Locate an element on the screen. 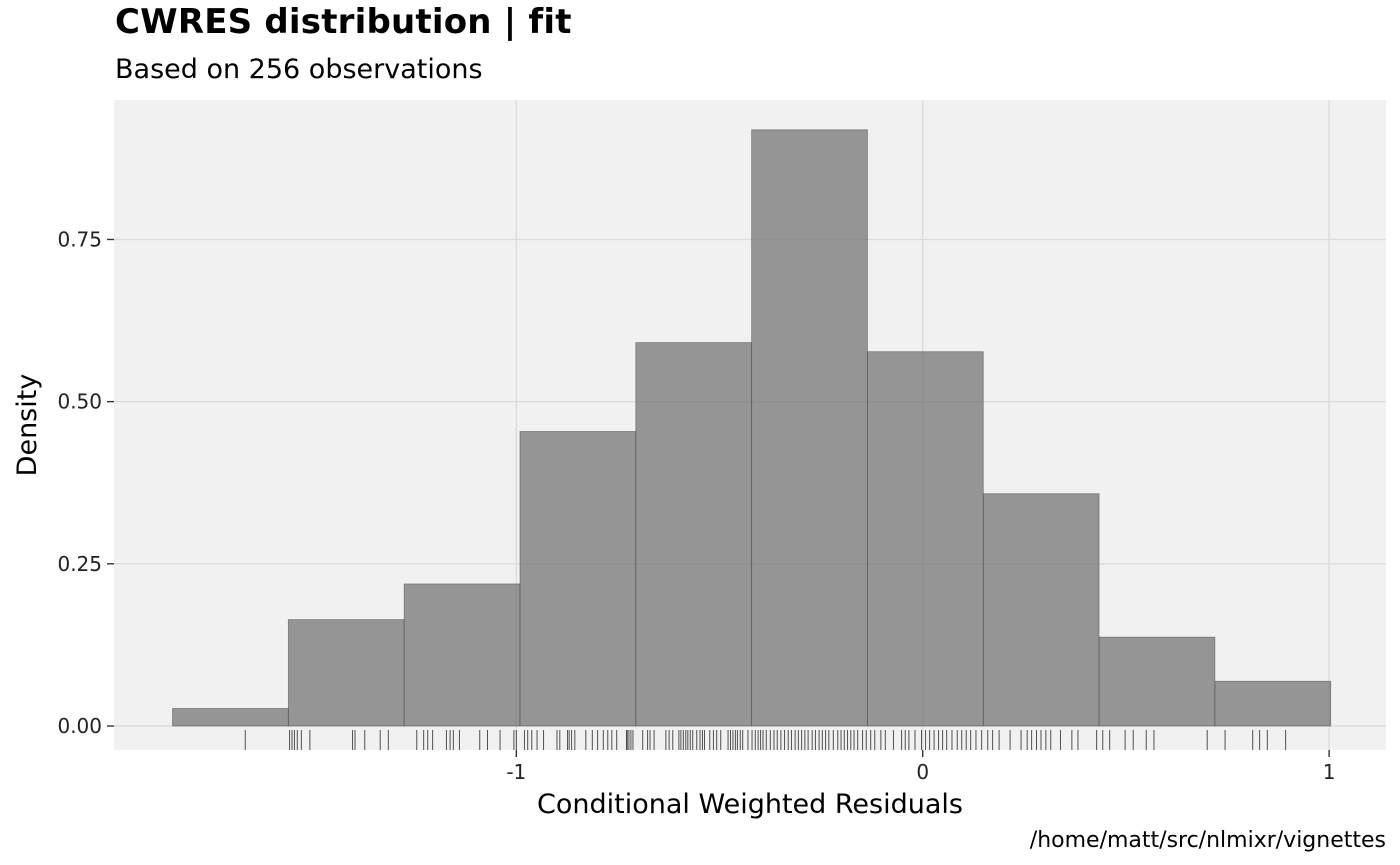 Image resolution: width=1400 pixels, height=865 pixels. x-tick-label: 1 is located at coordinates (1329, 772).